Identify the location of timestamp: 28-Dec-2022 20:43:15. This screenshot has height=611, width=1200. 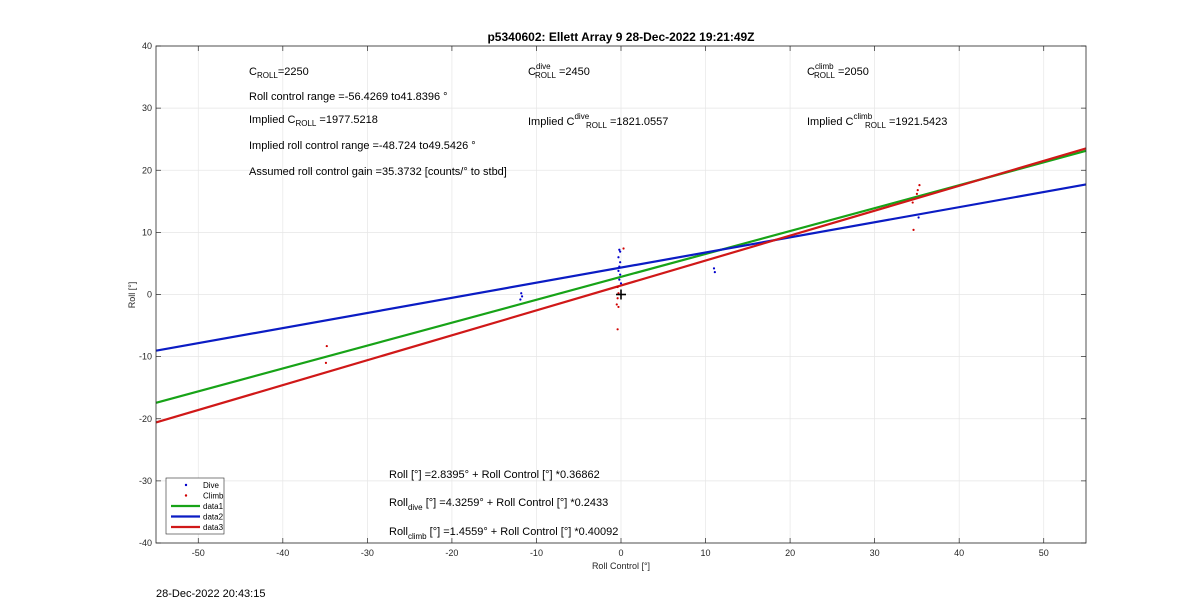
(211, 594).